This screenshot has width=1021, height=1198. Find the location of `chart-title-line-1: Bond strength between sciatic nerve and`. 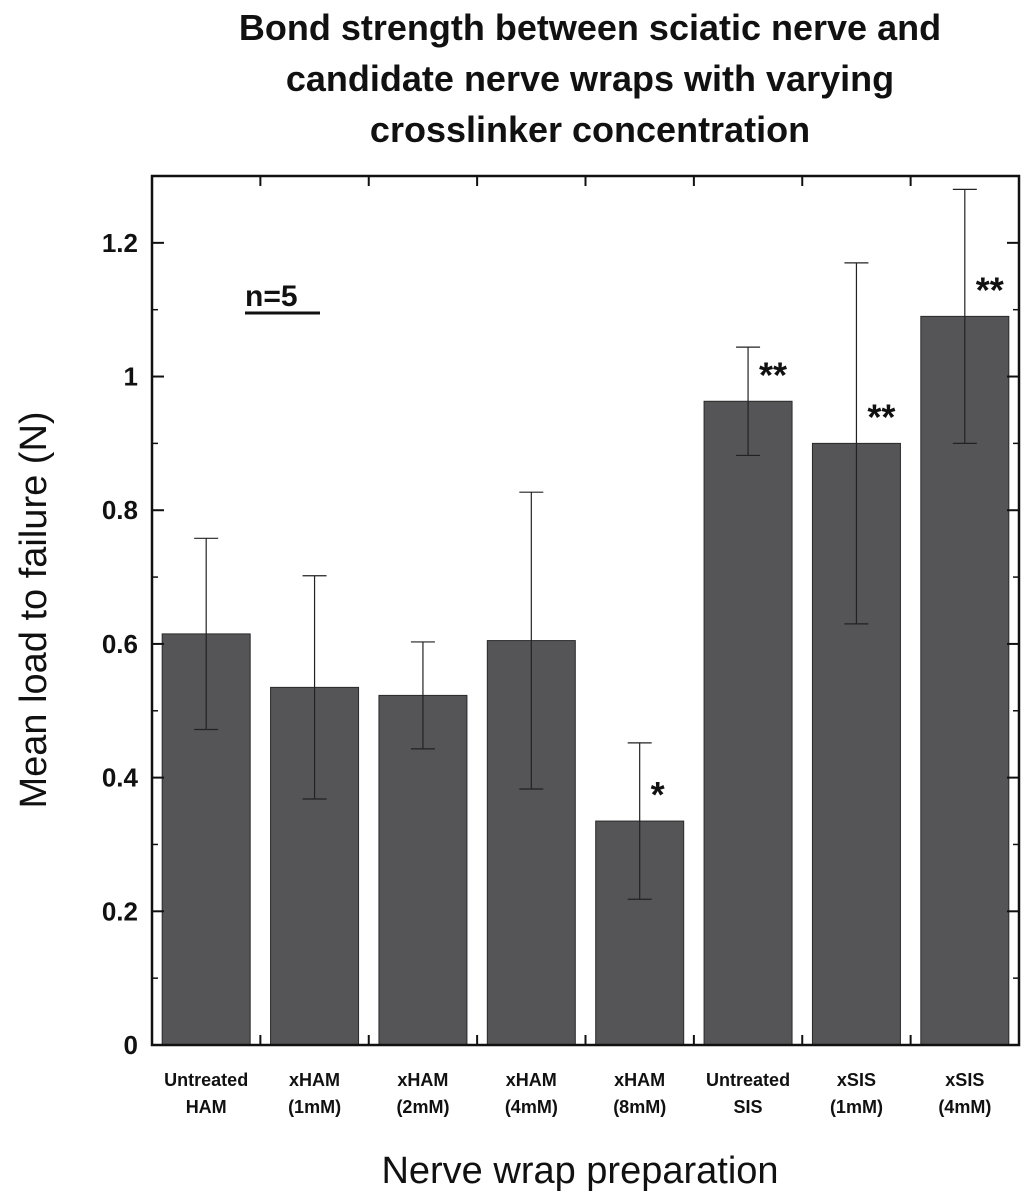

chart-title-line-1: Bond strength between sciatic nerve and is located at coordinates (590, 27).